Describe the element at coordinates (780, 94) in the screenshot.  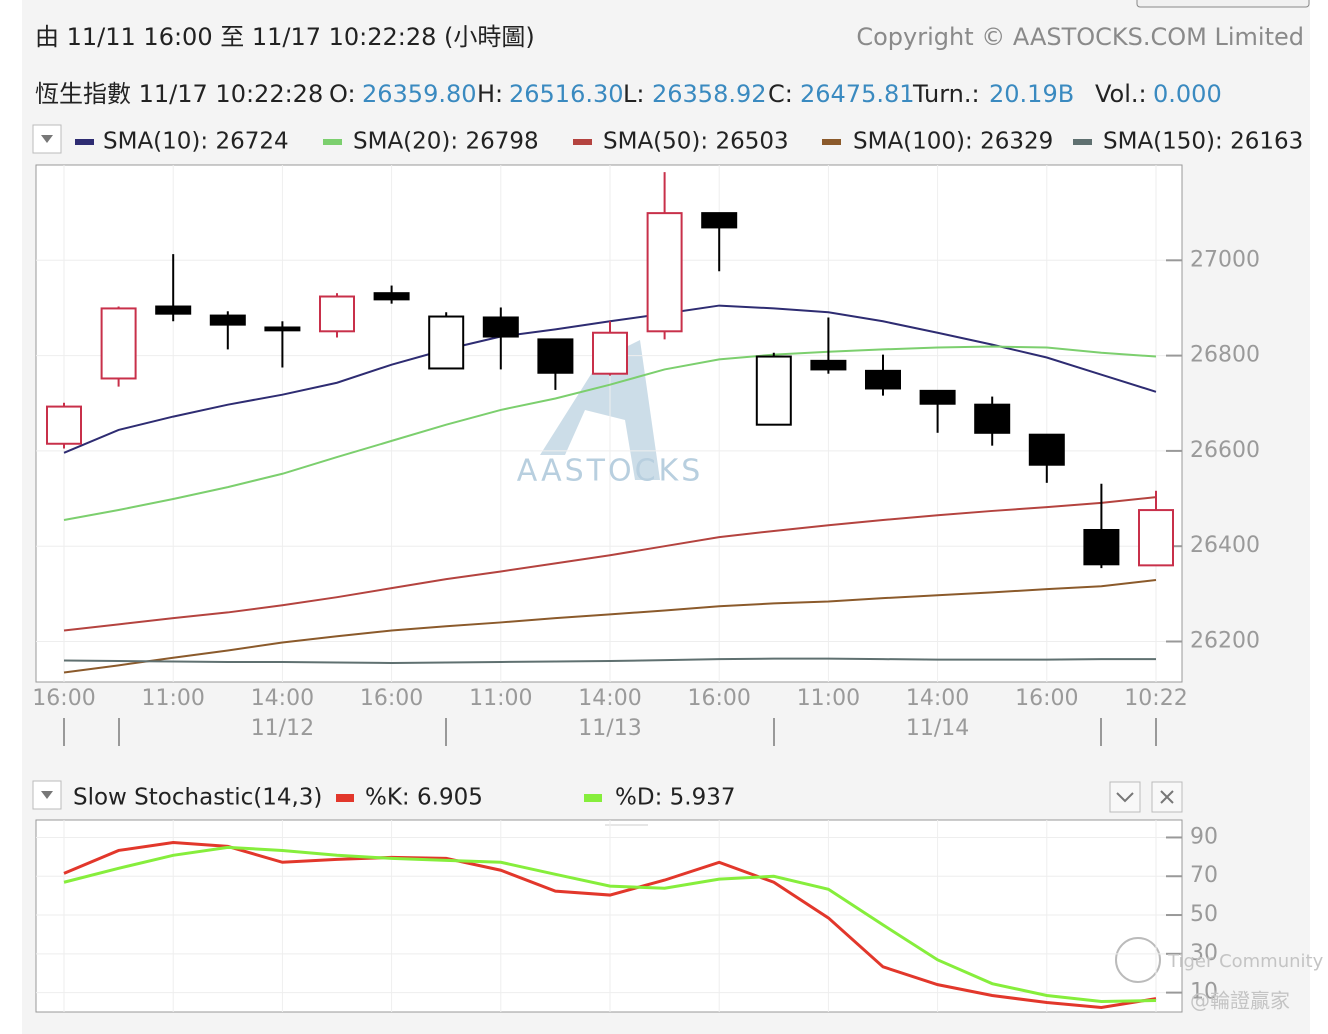
I see `quote-label: C:` at that location.